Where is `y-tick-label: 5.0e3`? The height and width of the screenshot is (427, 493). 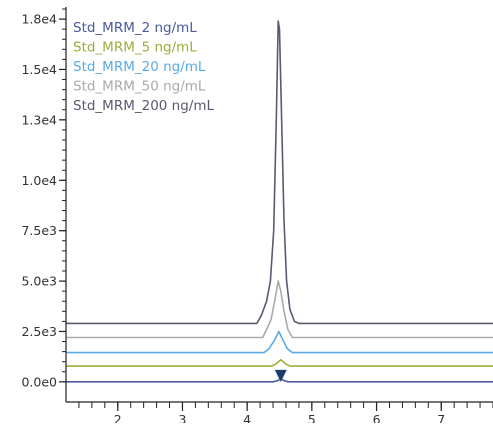
y-tick-label: 5.0e3 is located at coordinates (39, 281).